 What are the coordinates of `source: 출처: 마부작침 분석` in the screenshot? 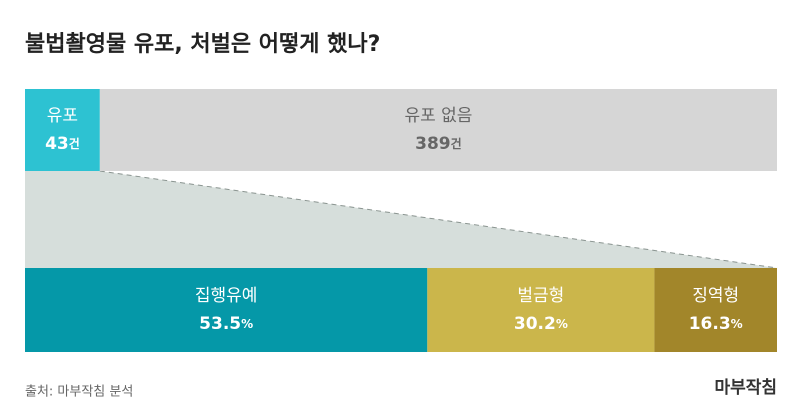 It's located at (79, 392).